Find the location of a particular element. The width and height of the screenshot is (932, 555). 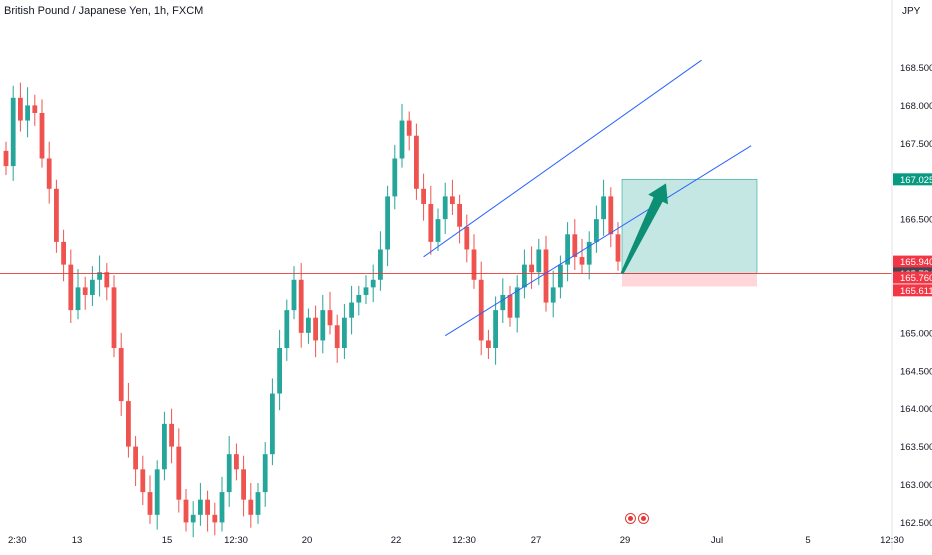

x-tick-label: 13 is located at coordinates (77, 540).